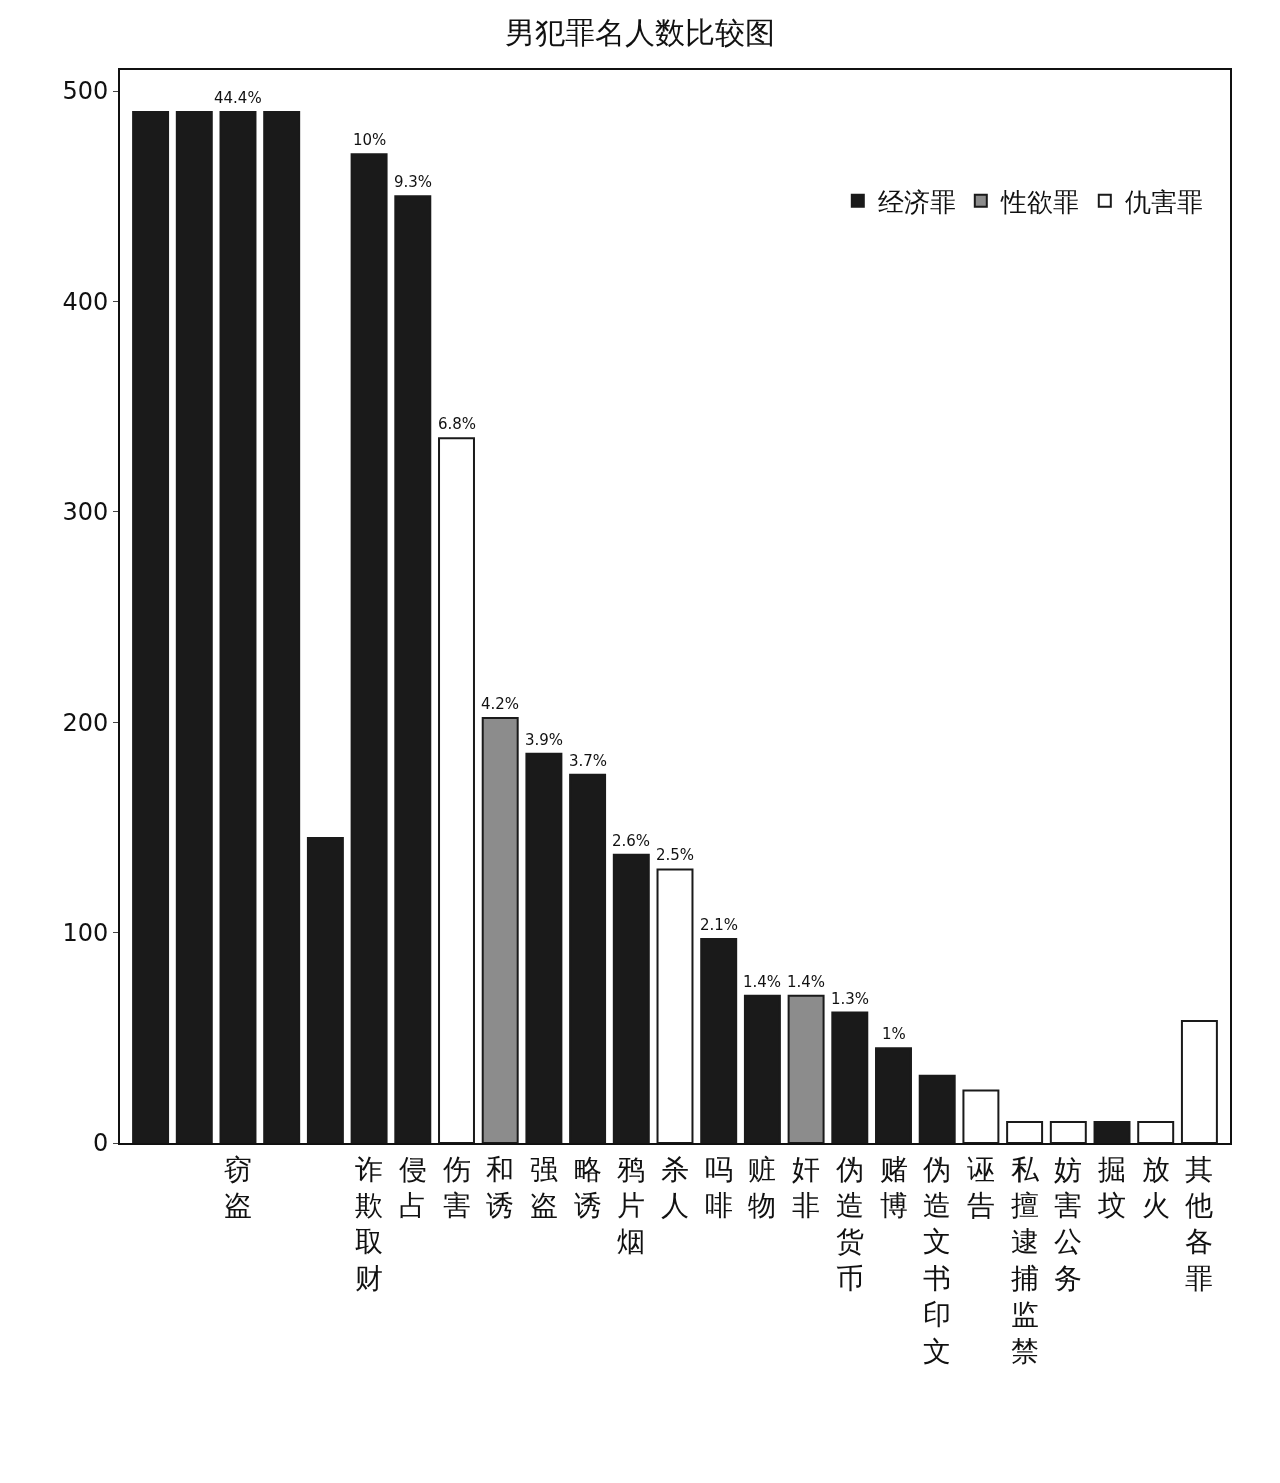  I want to click on annotation: 4.2%, so click(500, 704).